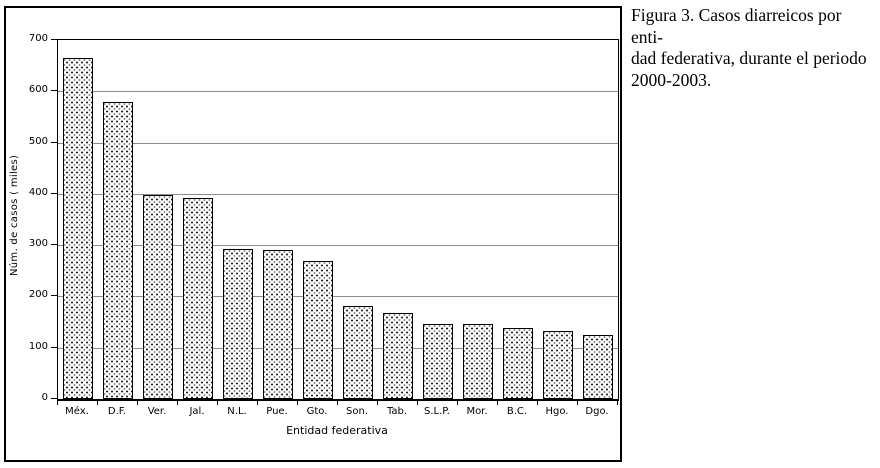 This screenshot has height=468, width=880. I want to click on x-cat-label-slp: S.L.P., so click(437, 411).